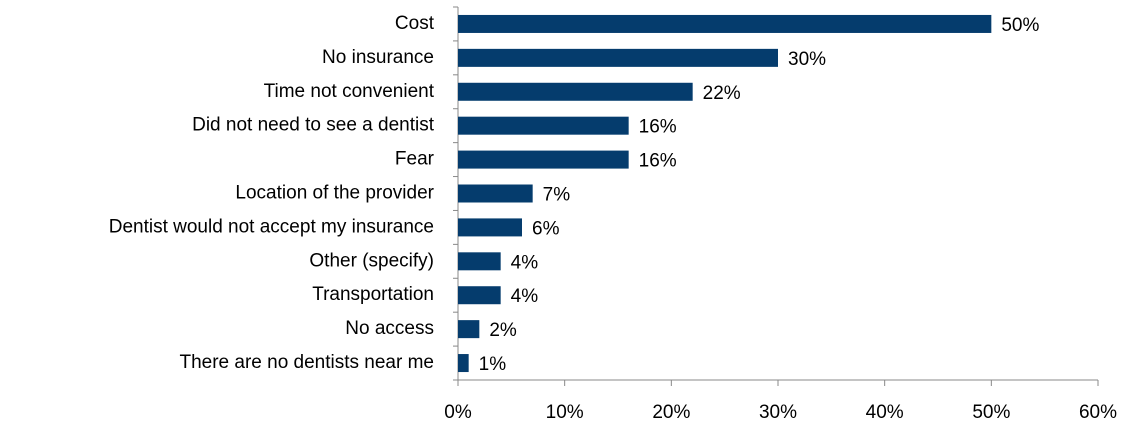  Describe the element at coordinates (371, 260) in the screenshot. I see `y-tick-label: Other (specify)` at that location.